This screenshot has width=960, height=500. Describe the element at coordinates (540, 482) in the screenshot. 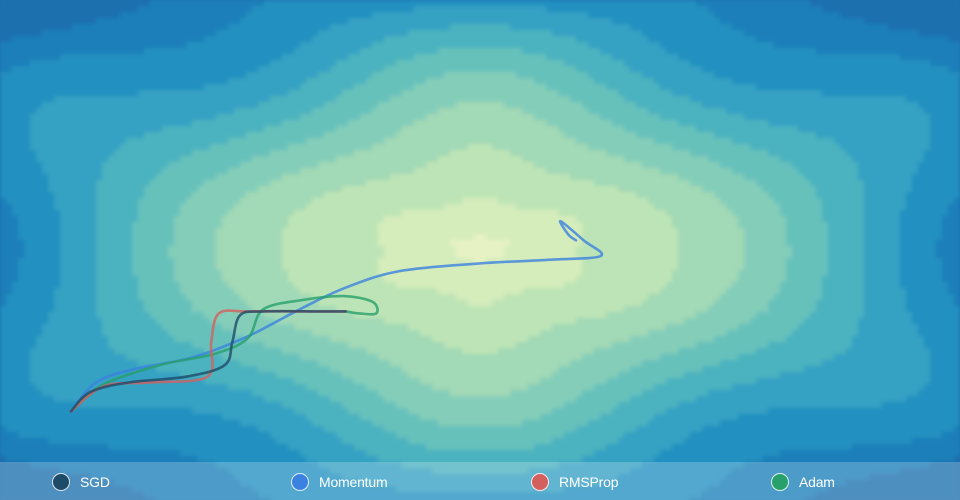

I see `legend-swatch-rmsprop` at that location.